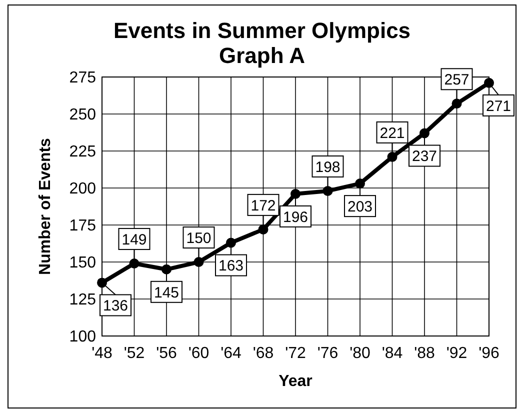 The width and height of the screenshot is (521, 413). What do you see at coordinates (425, 157) in the screenshot?
I see `data-label: 237` at bounding box center [425, 157].